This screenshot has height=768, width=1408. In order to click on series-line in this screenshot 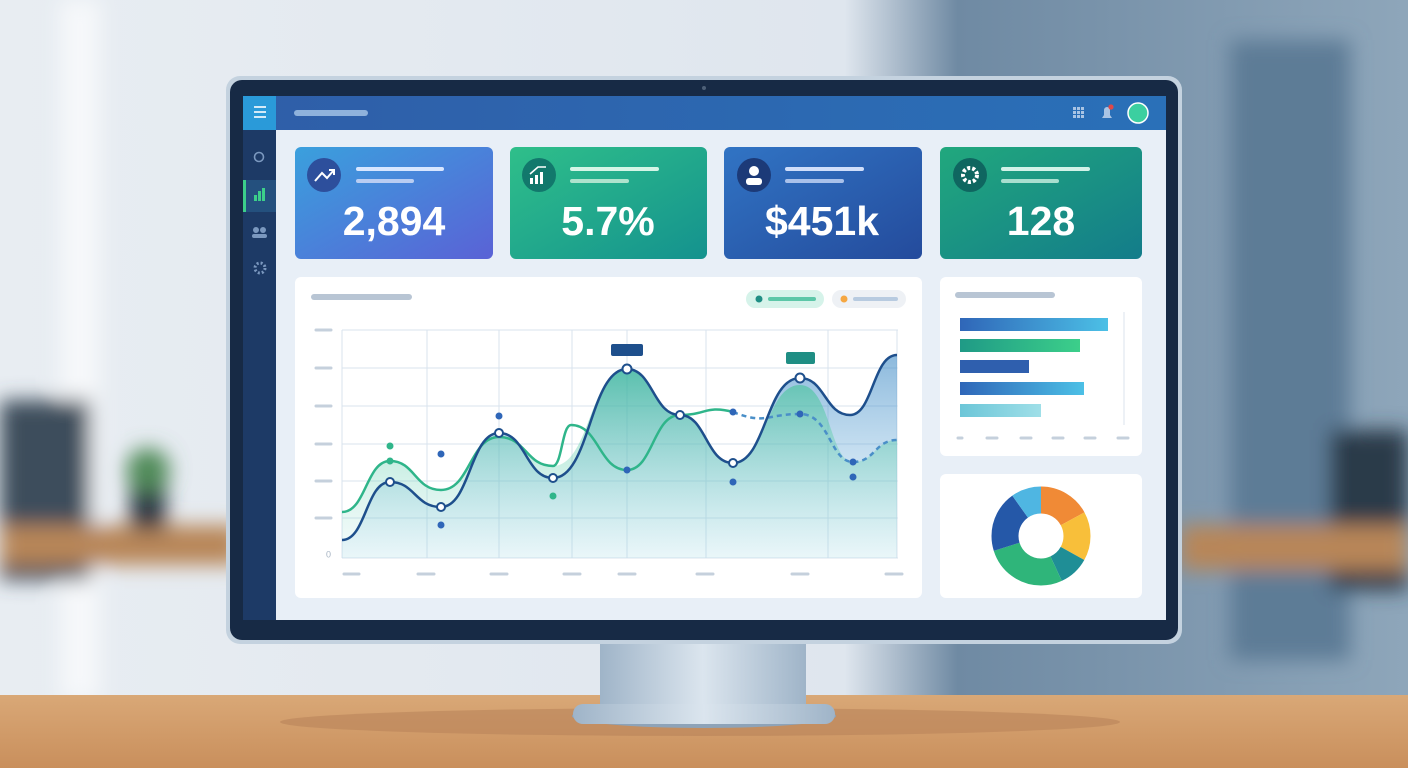, I will do `click(537, 461)`.